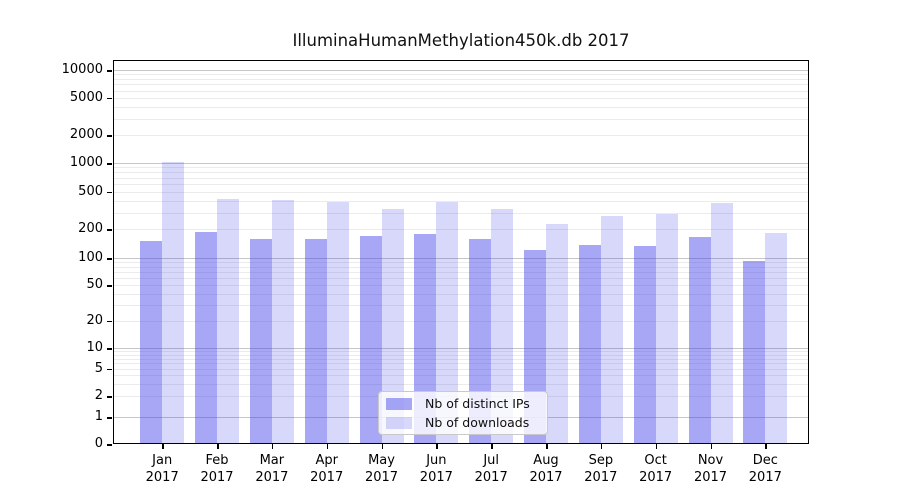  I want to click on bar-downloads-aug, so click(557, 333).